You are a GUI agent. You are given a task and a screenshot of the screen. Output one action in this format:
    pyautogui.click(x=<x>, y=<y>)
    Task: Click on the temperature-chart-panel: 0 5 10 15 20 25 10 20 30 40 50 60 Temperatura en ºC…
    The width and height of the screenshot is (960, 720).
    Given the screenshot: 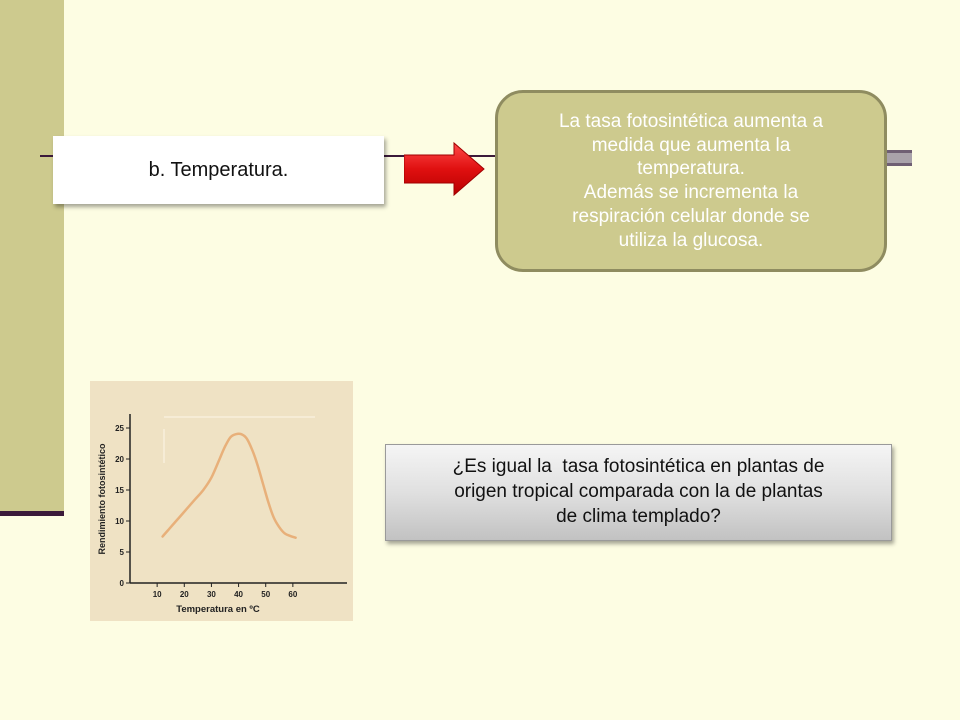 What is the action you would take?
    pyautogui.click(x=221, y=501)
    